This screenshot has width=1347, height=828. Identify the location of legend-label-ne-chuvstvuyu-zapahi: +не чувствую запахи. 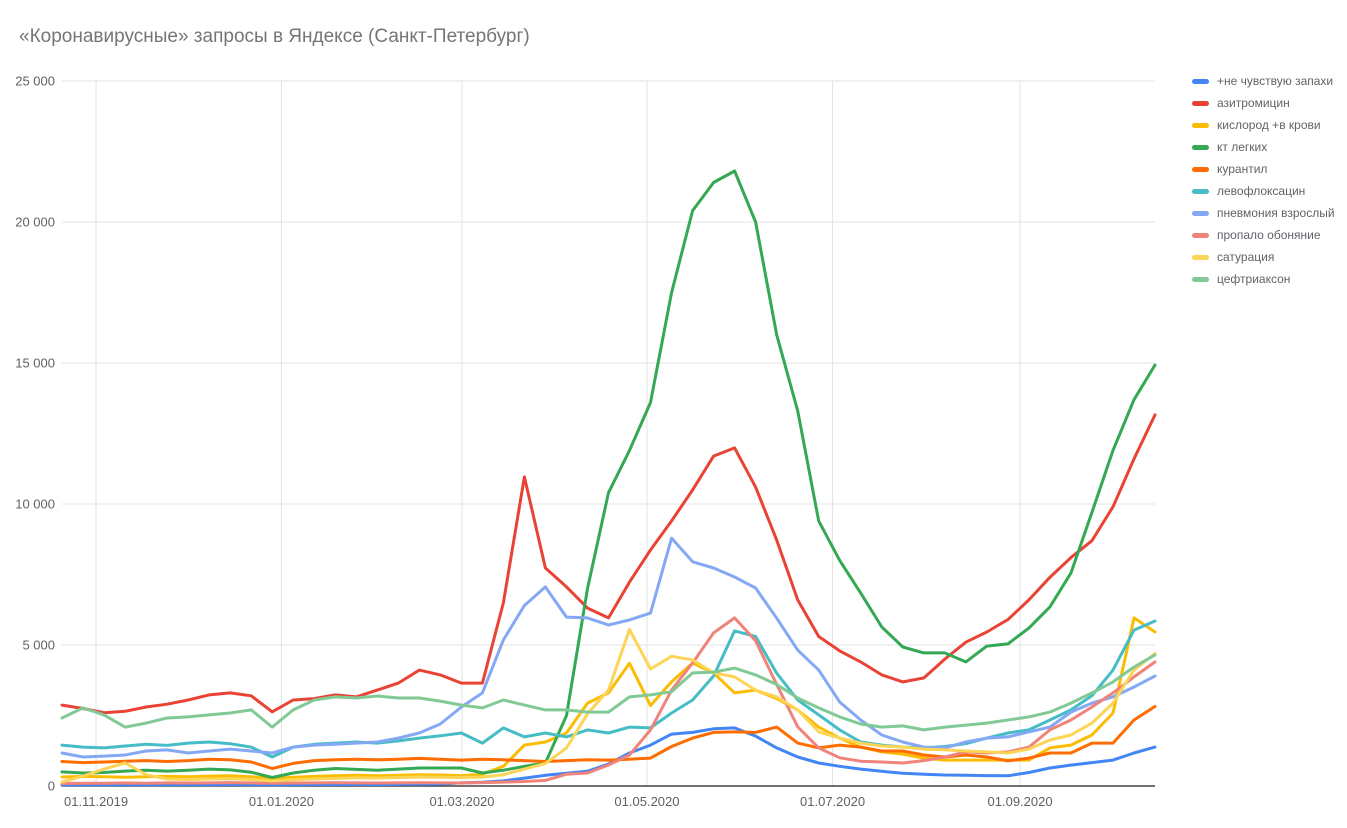
(1275, 81).